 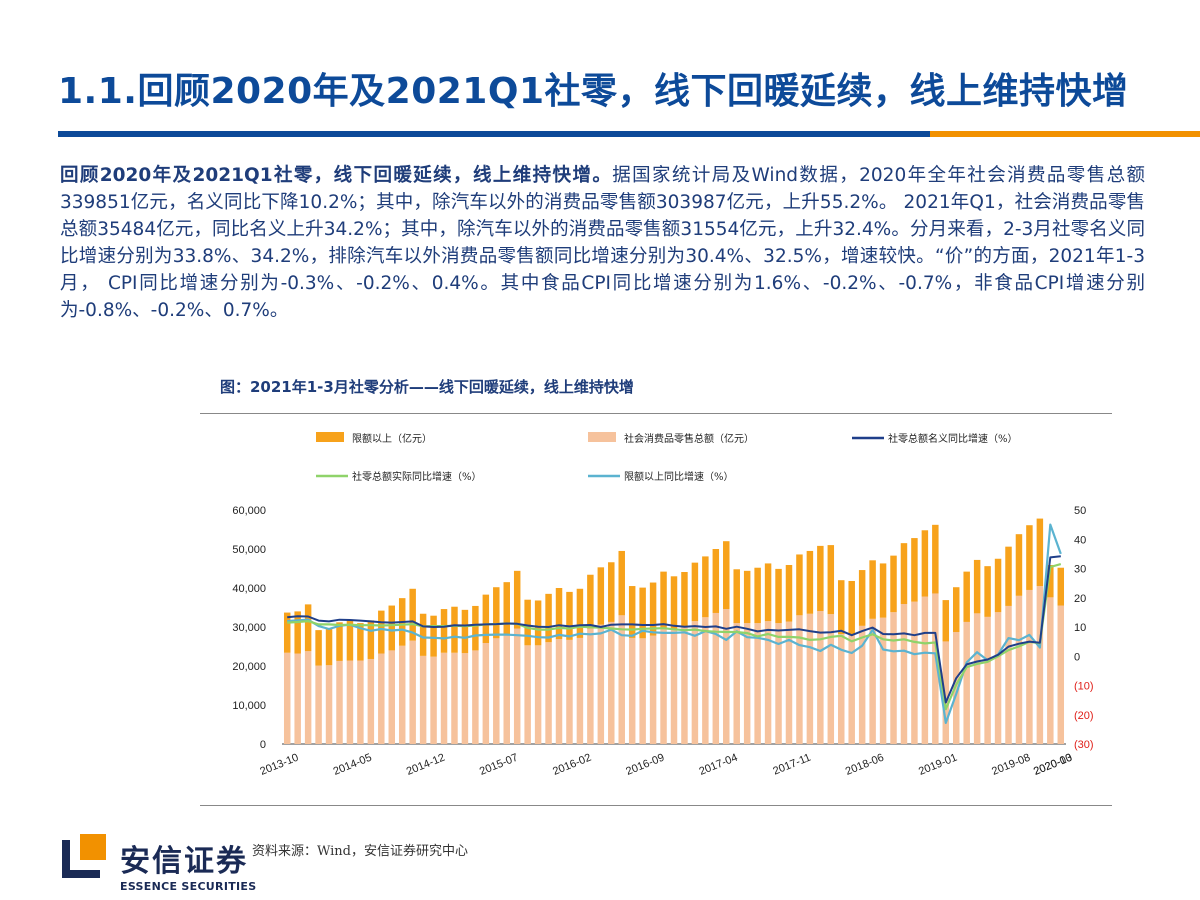 What do you see at coordinates (1080, 599) in the screenshot?
I see `y-right-tick-label: 20` at bounding box center [1080, 599].